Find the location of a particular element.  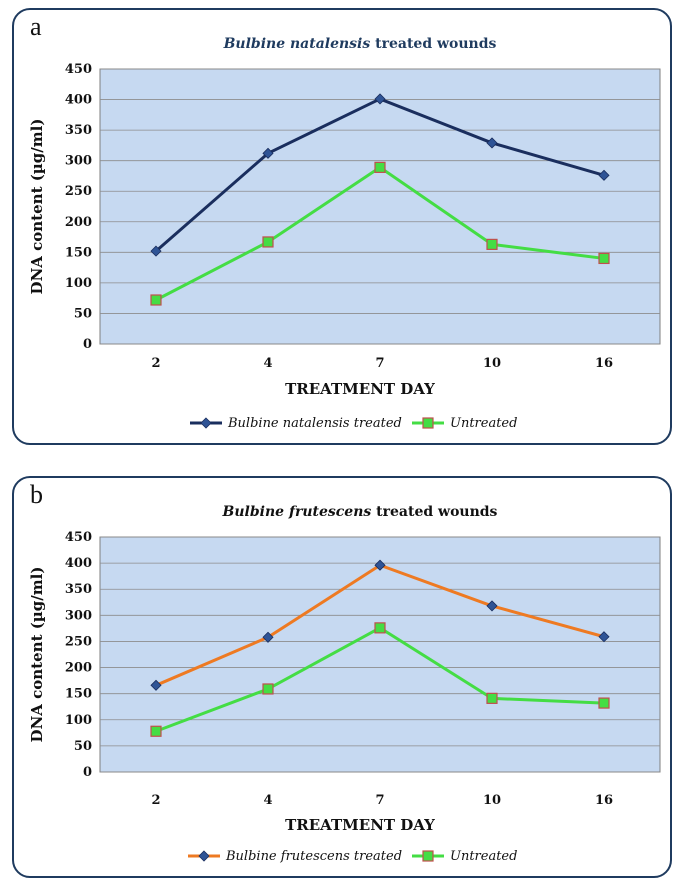

panel-letter: a is located at coordinates (36, 26).